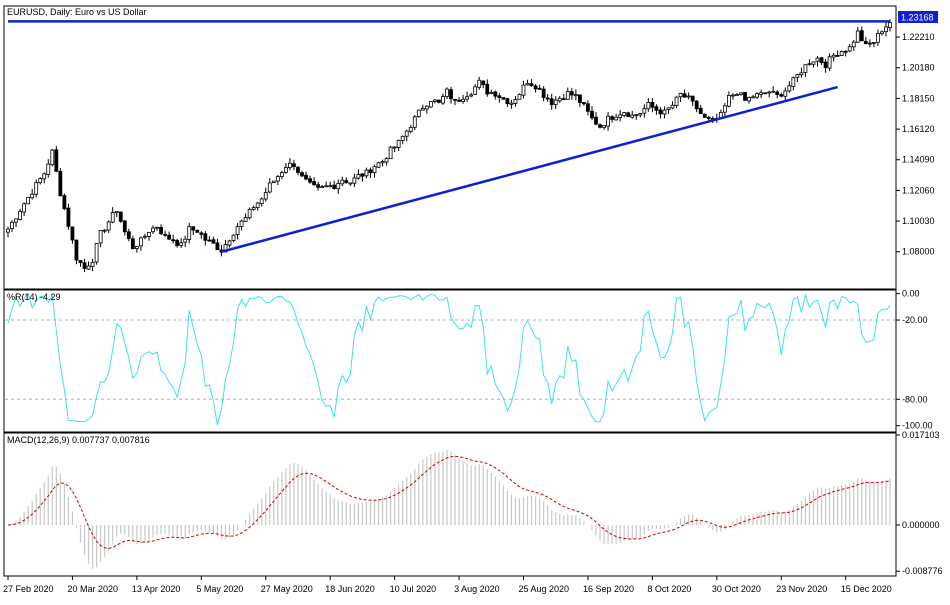 Image resolution: width=950 pixels, height=605 pixels. What do you see at coordinates (219, 589) in the screenshot?
I see `time-tick-label: 5 May 2020` at bounding box center [219, 589].